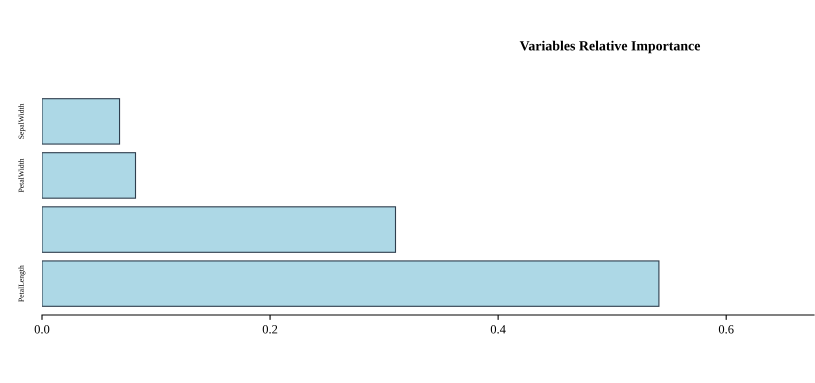  What do you see at coordinates (726, 329) in the screenshot?
I see `x-tick-label: 0.6` at bounding box center [726, 329].